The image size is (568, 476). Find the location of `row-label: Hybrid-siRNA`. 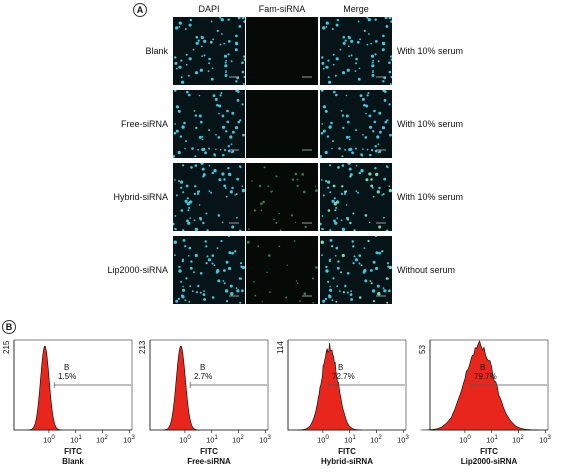

row-label: Hybrid-siRNA is located at coordinates (140, 197).